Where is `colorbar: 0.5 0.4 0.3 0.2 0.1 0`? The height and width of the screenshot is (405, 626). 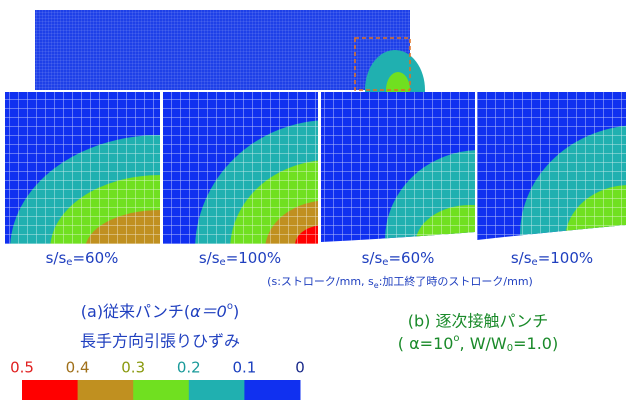 colorbar: 0.5 0.4 0.3 0.2 0.1 0 is located at coordinates (157, 379).